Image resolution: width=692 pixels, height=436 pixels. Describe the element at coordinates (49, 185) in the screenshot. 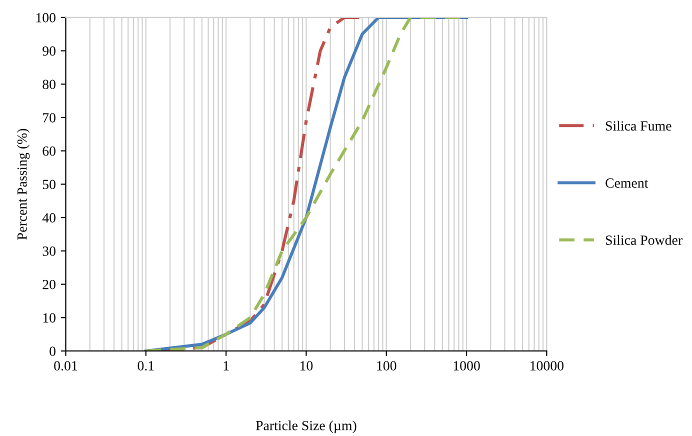

I see `y-tick-label: 50` at that location.